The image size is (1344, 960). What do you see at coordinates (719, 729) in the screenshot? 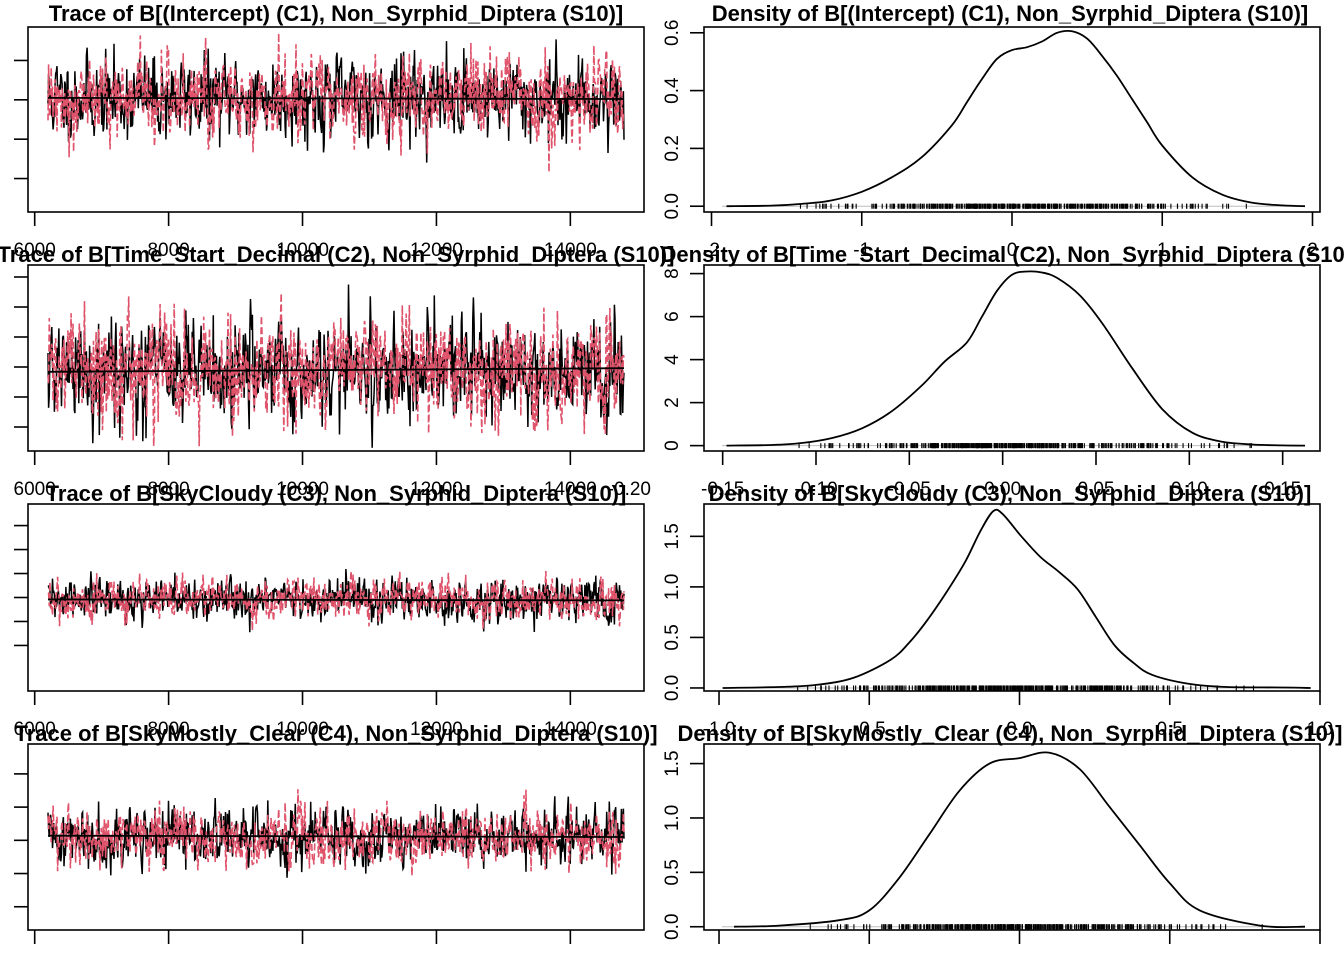
I see `x-tick-label: -1.0` at bounding box center [719, 729].